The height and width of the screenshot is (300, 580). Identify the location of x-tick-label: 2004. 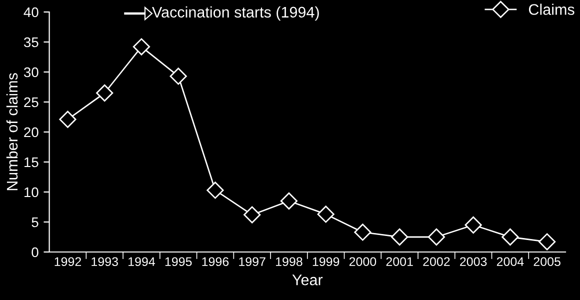
(510, 261).